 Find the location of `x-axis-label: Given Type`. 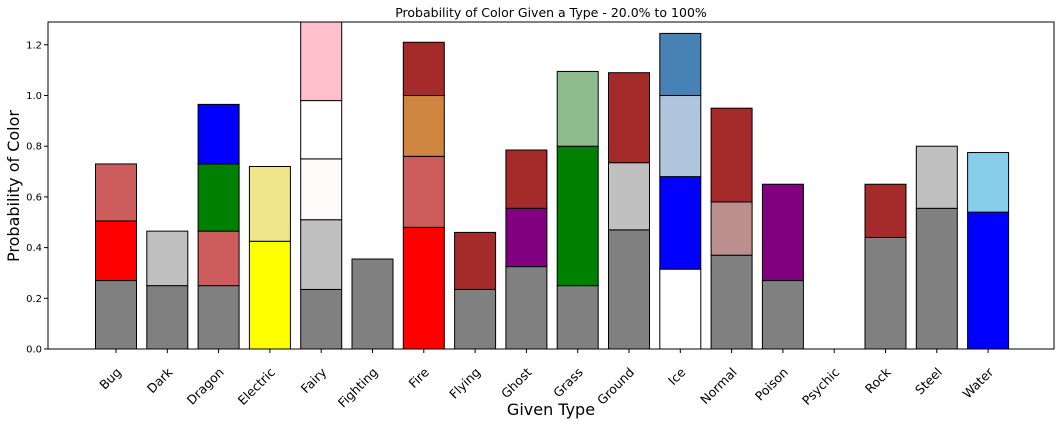

x-axis-label: Given Type is located at coordinates (551, 409).